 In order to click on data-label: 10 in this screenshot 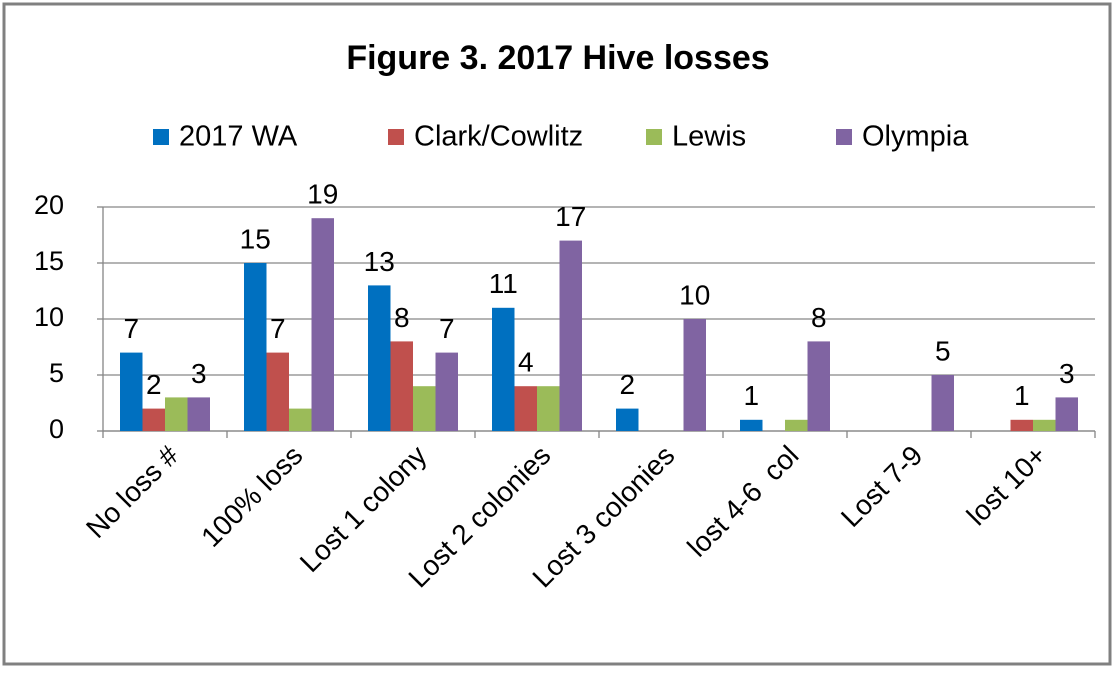, I will do `click(694, 294)`.